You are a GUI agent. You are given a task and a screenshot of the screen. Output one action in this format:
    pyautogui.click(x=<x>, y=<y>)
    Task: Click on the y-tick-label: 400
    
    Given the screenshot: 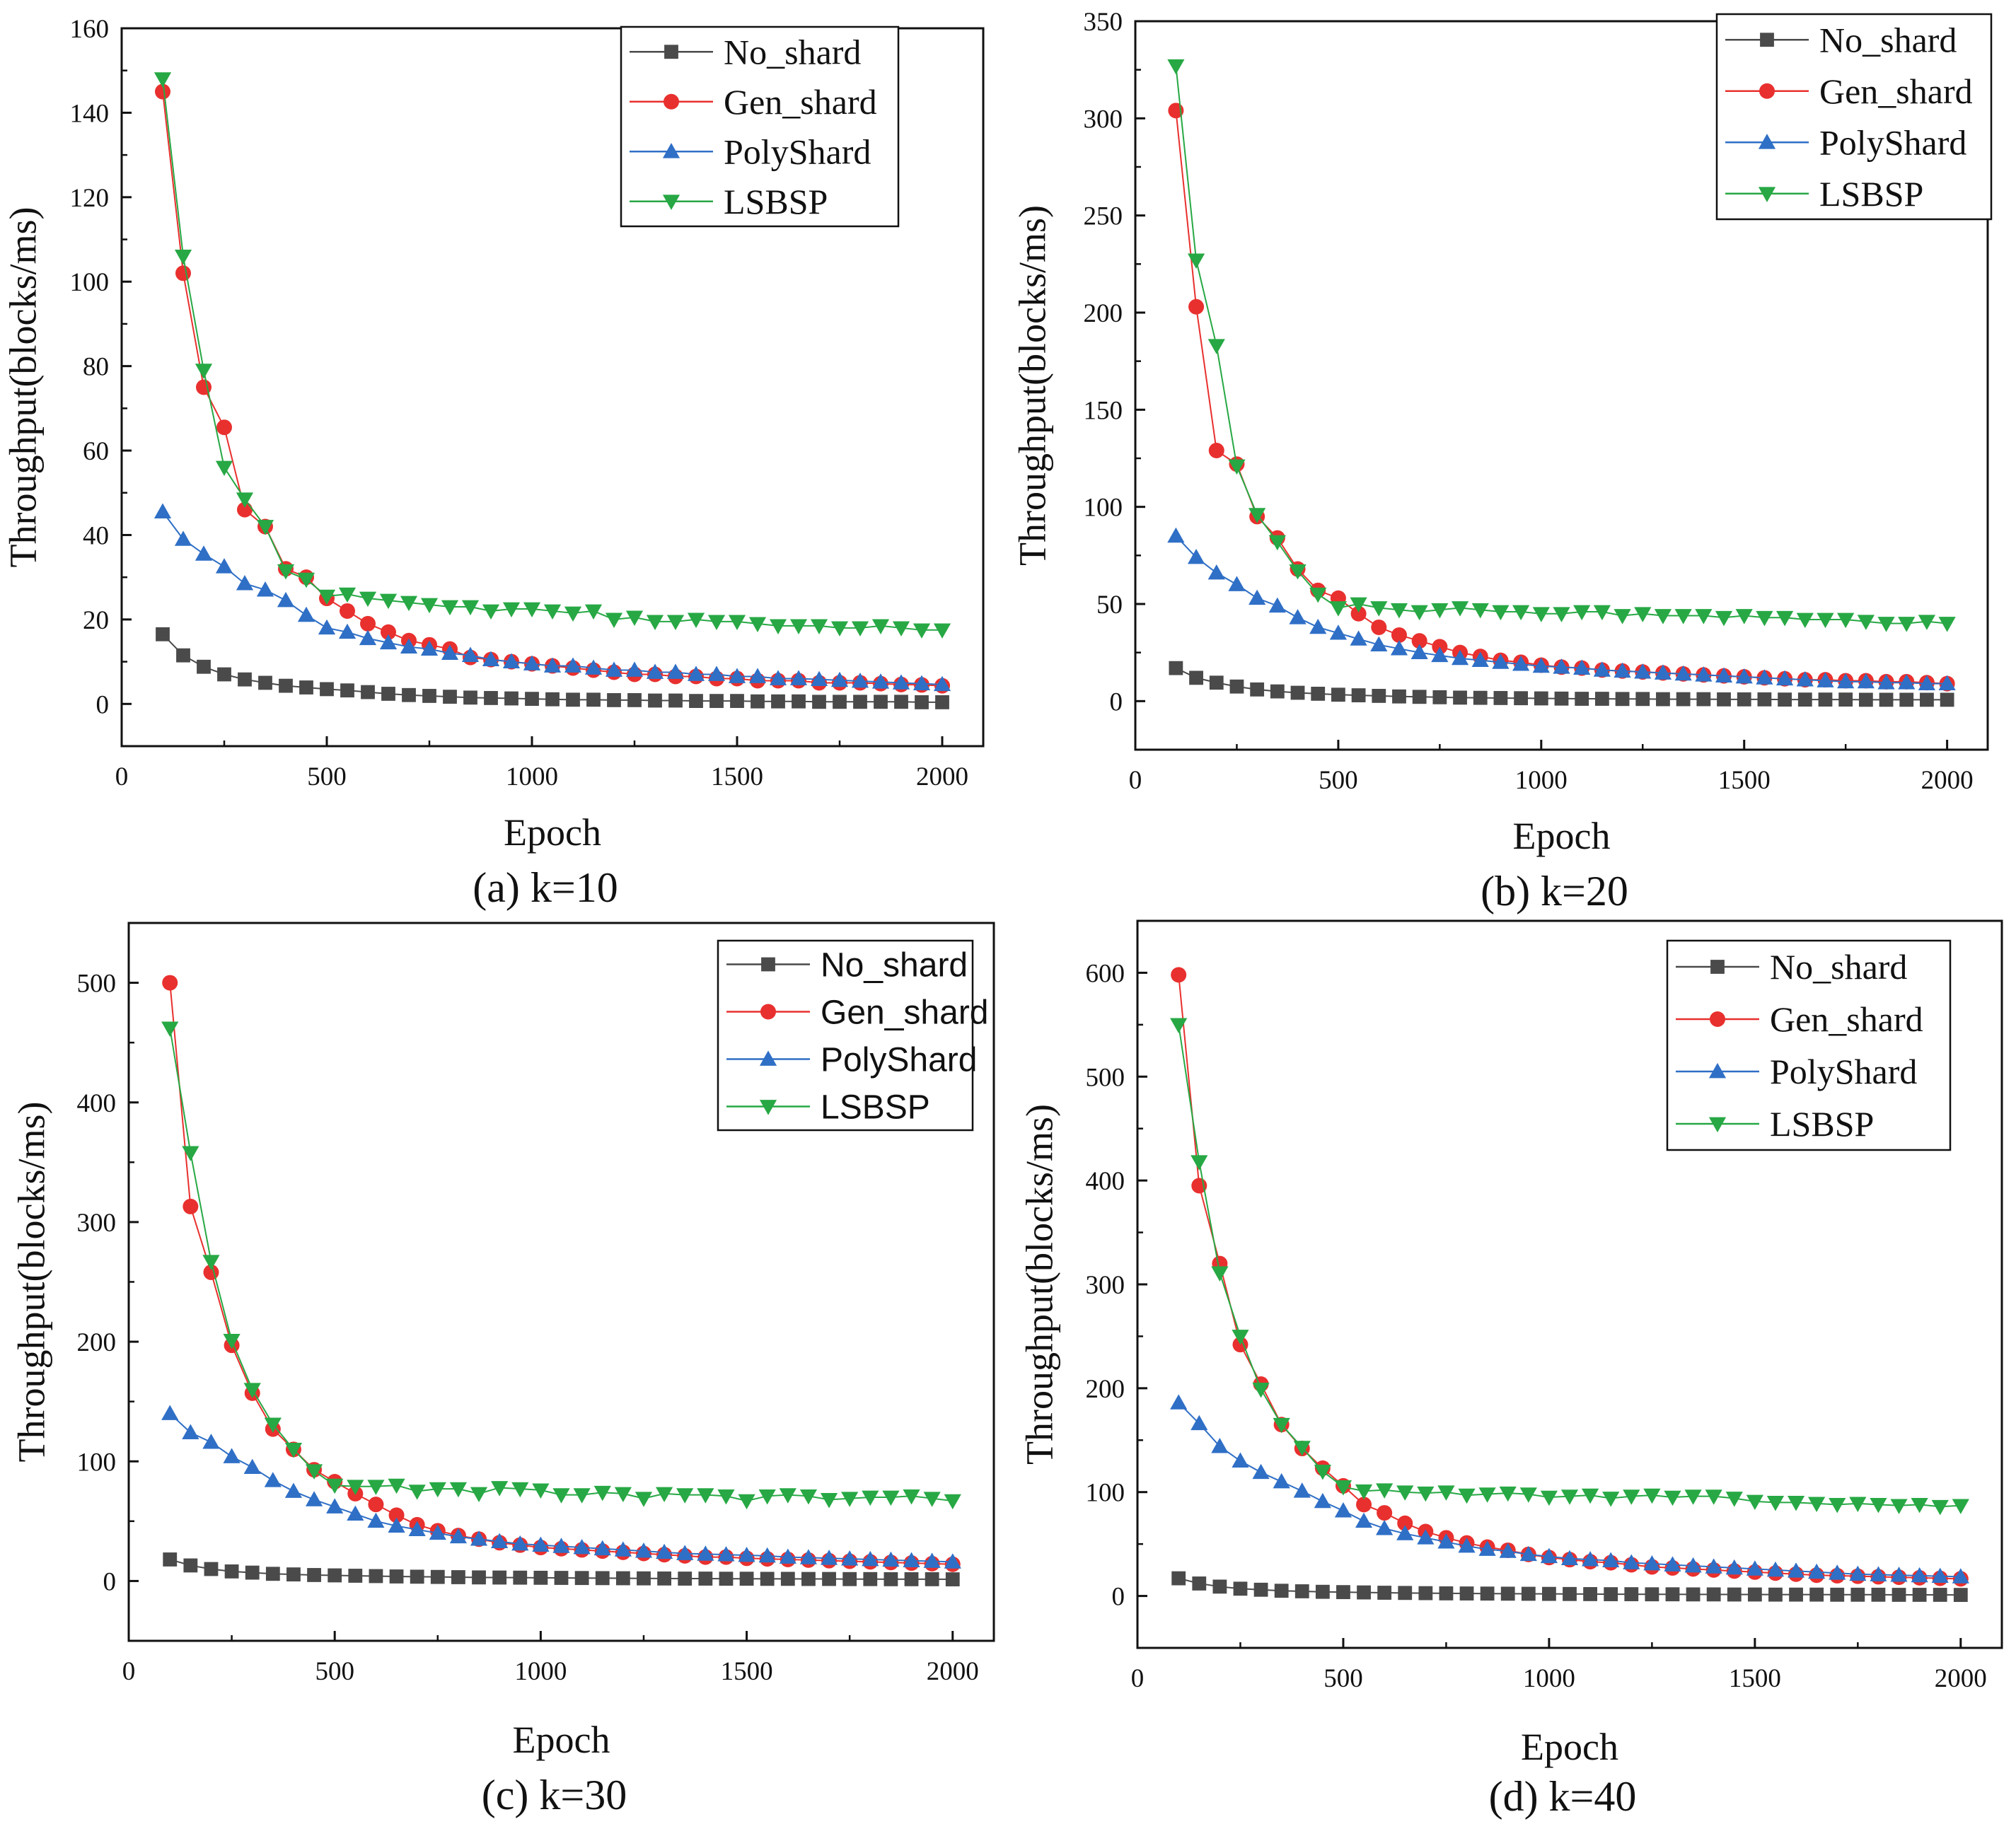 What is the action you would take?
    pyautogui.click(x=1105, y=1181)
    